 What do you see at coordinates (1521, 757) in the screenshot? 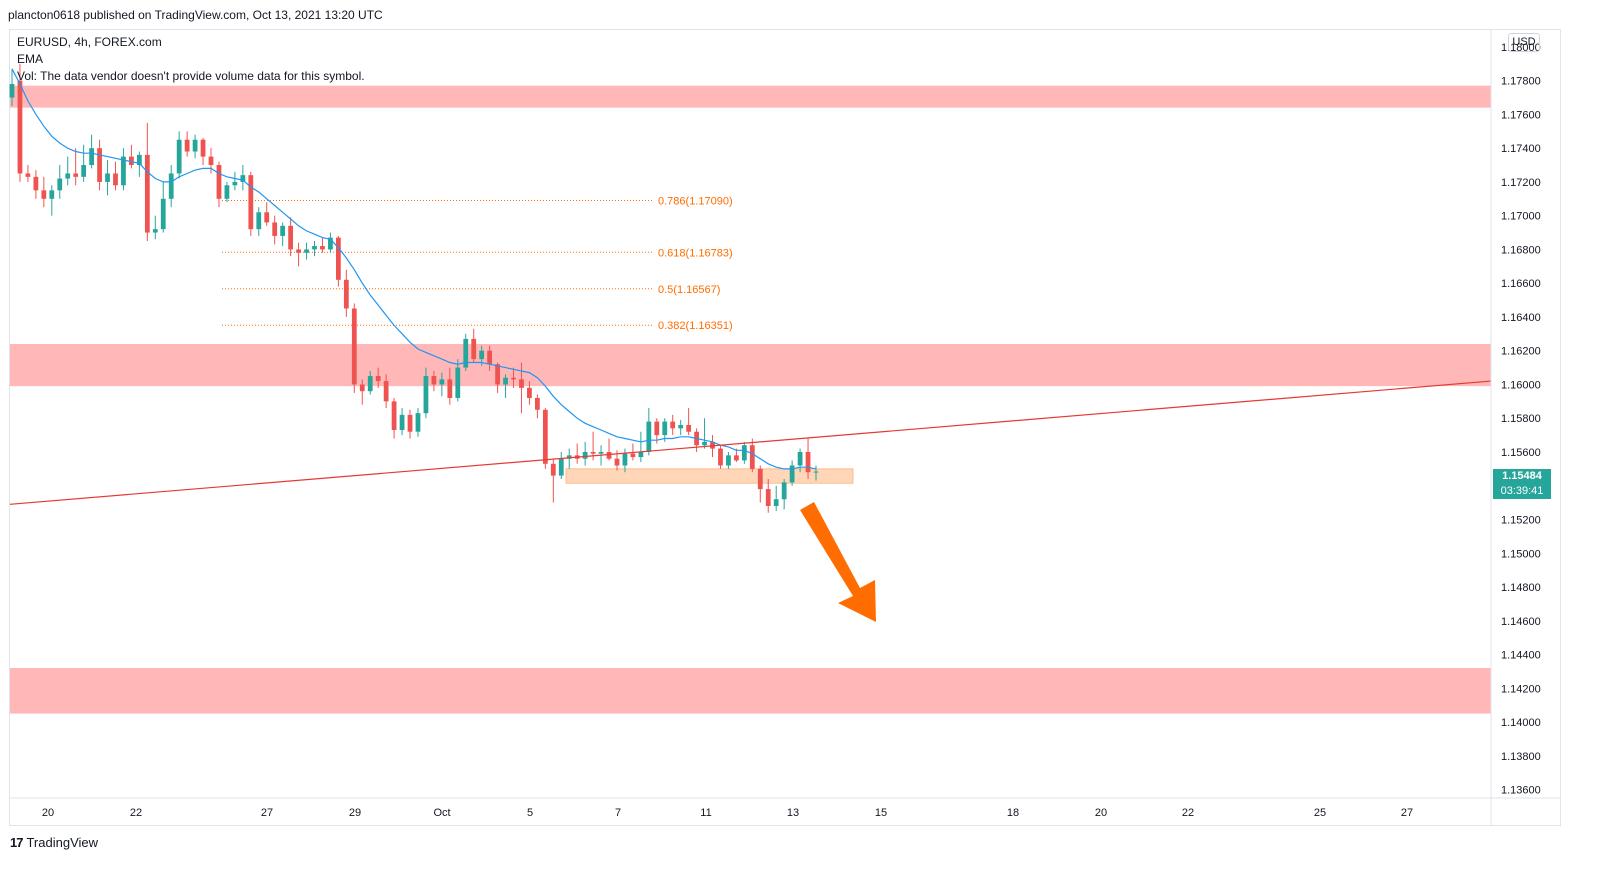
I see `price-tick-label: 1.13800` at bounding box center [1521, 757].